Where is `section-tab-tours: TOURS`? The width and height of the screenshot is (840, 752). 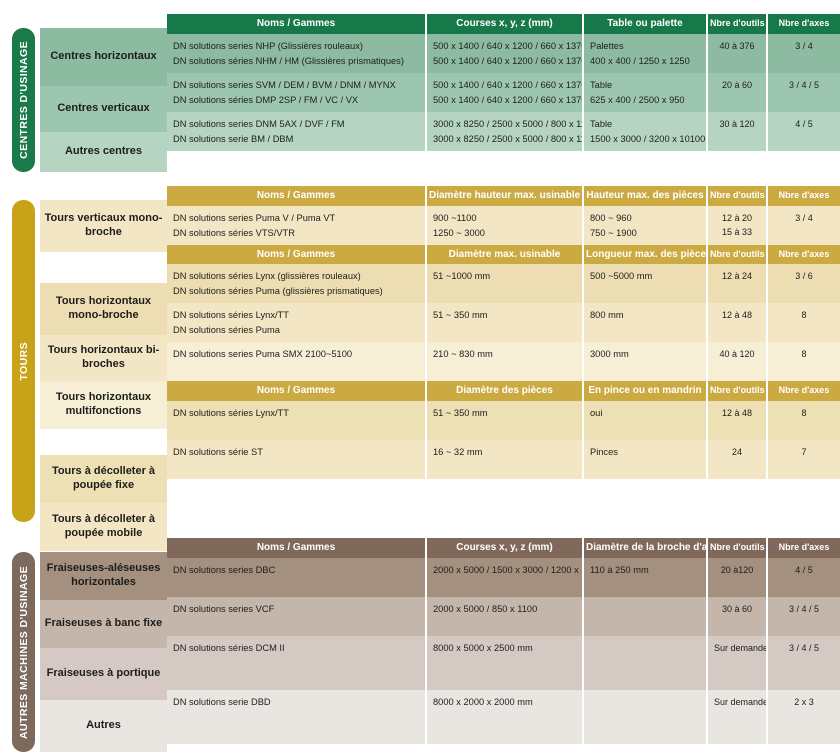 section-tab-tours: TOURS is located at coordinates (23, 361).